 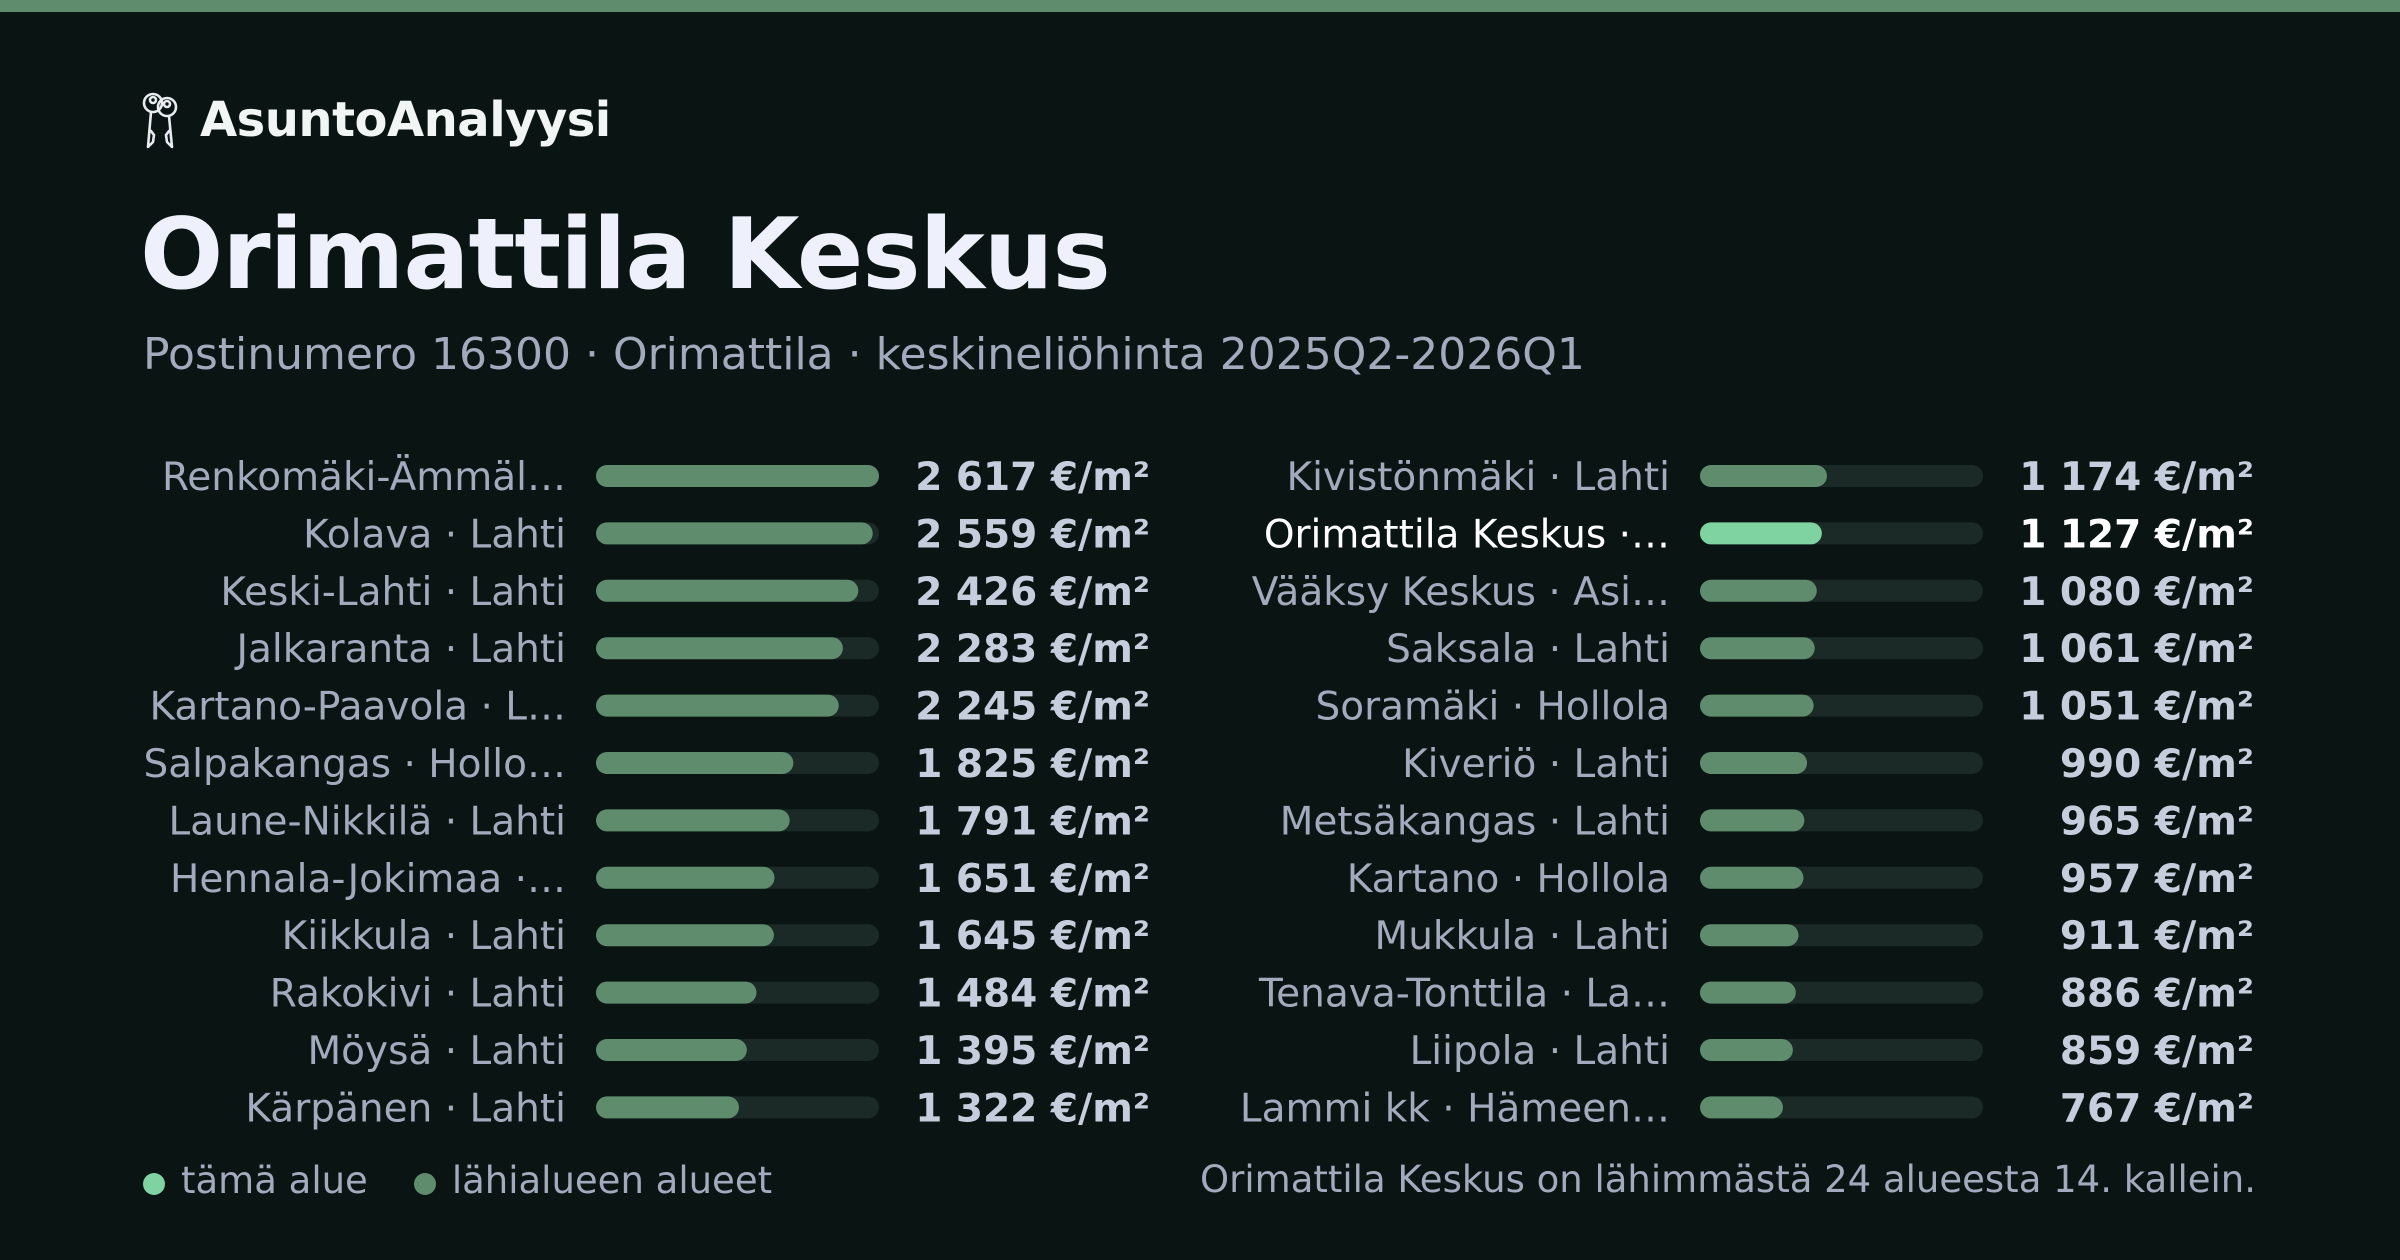 I want to click on bar-row: Salpakangas · Hollo… 1 825 €/m², so click(x=646, y=764).